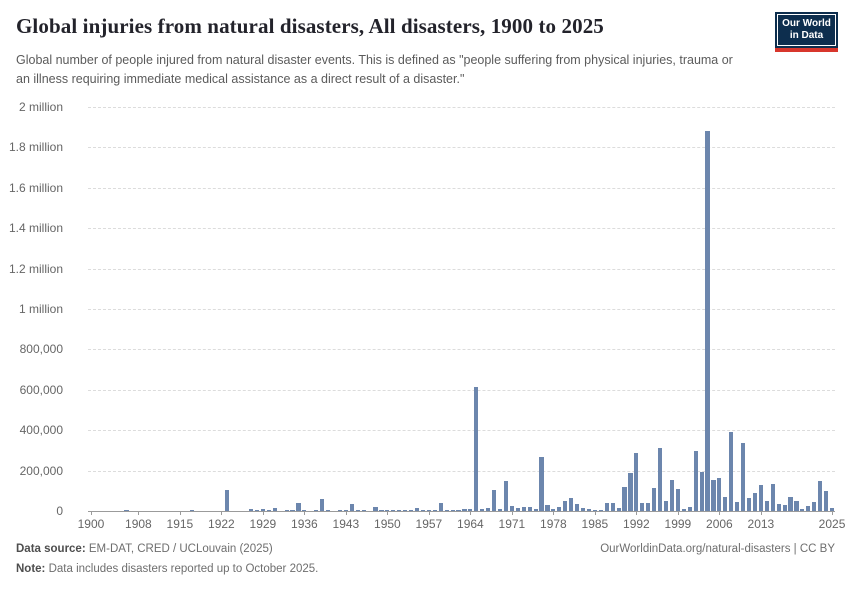  What do you see at coordinates (731, 471) in the screenshot?
I see `bar-2008` at bounding box center [731, 471].